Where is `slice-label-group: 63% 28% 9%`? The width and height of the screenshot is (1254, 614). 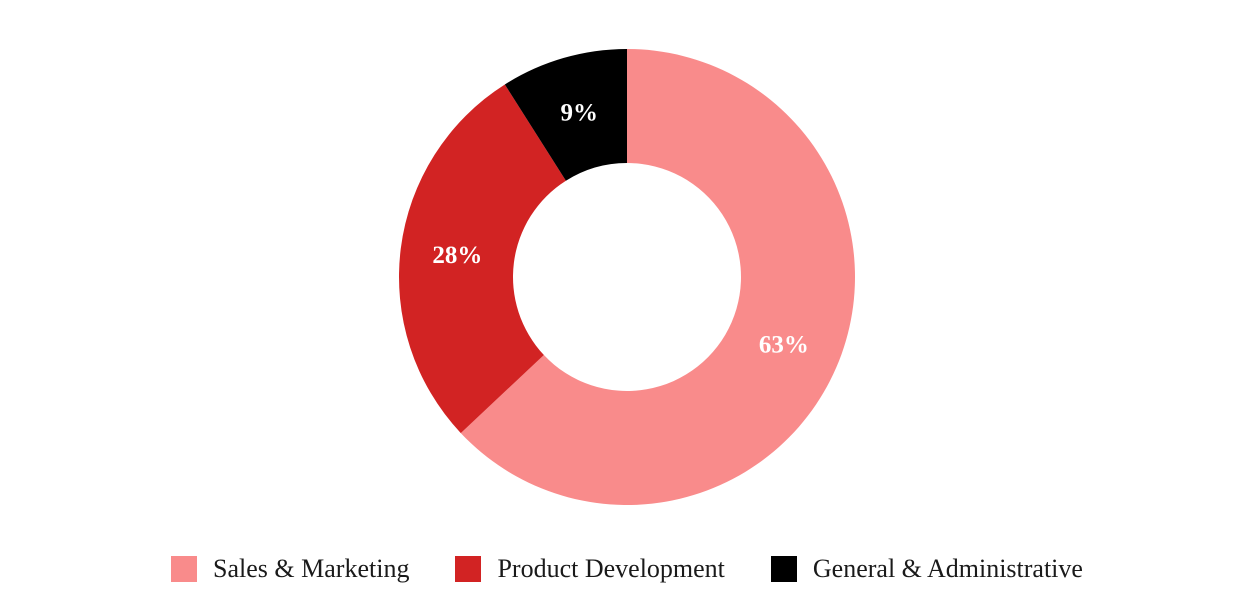
slice-label-group: 63% 28% 9% is located at coordinates (620, 228).